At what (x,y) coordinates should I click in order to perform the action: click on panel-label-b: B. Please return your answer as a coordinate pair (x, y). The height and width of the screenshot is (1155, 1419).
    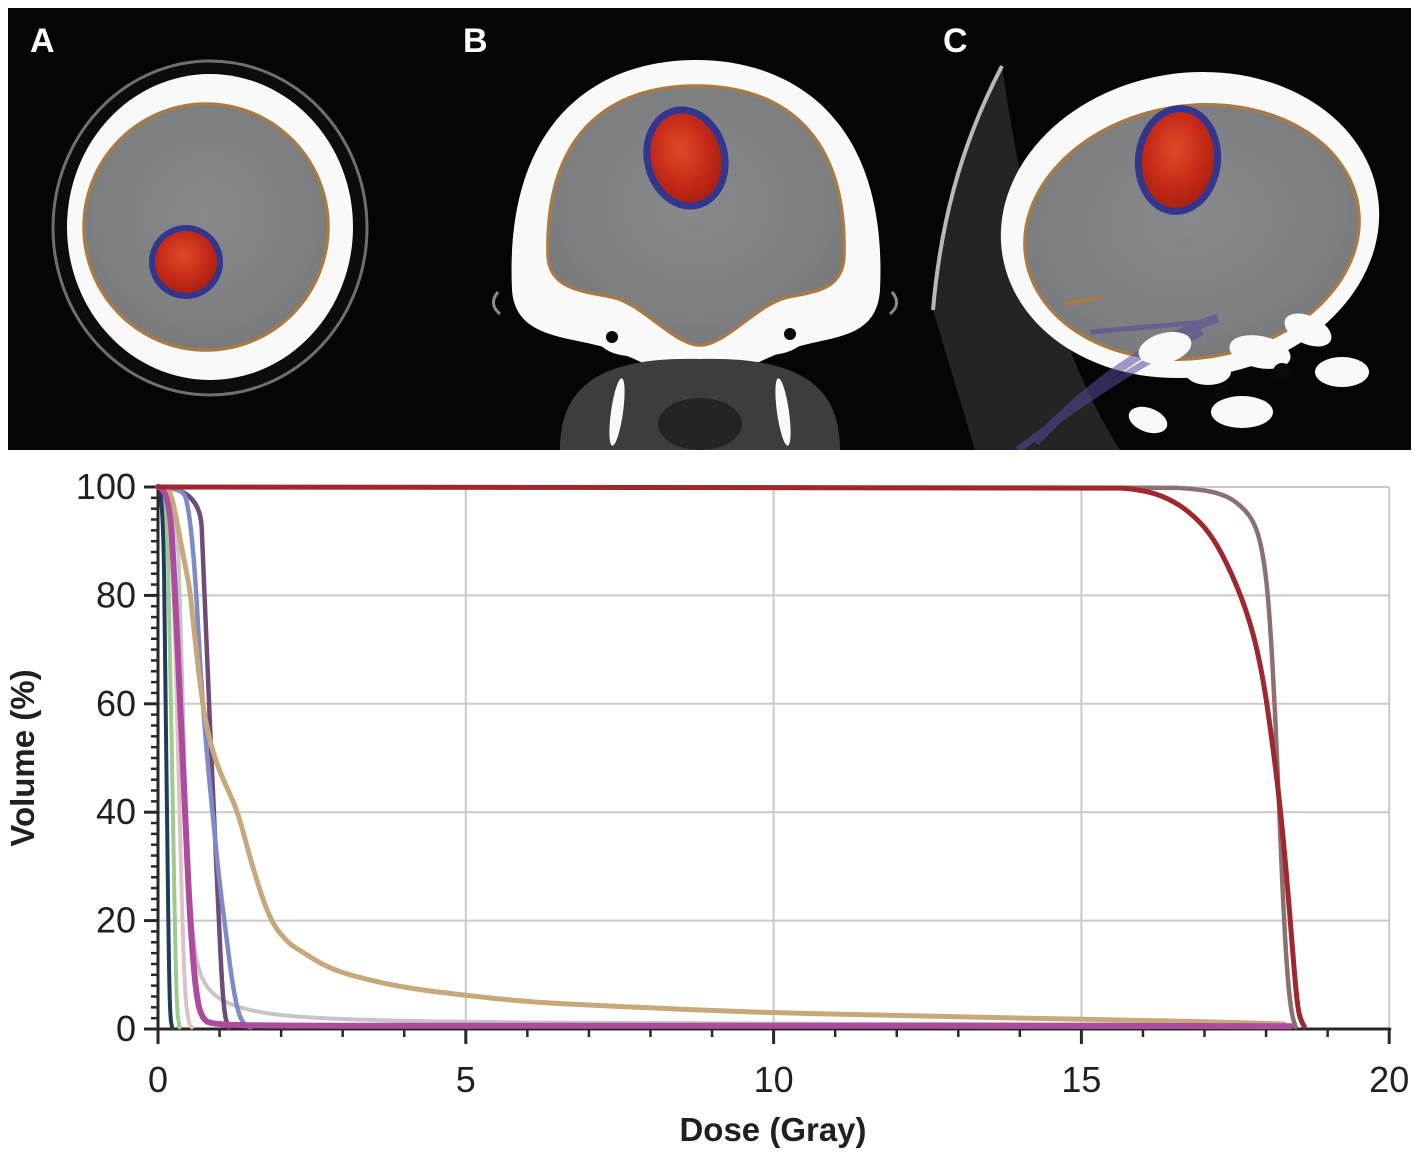
    Looking at the image, I should click on (475, 41).